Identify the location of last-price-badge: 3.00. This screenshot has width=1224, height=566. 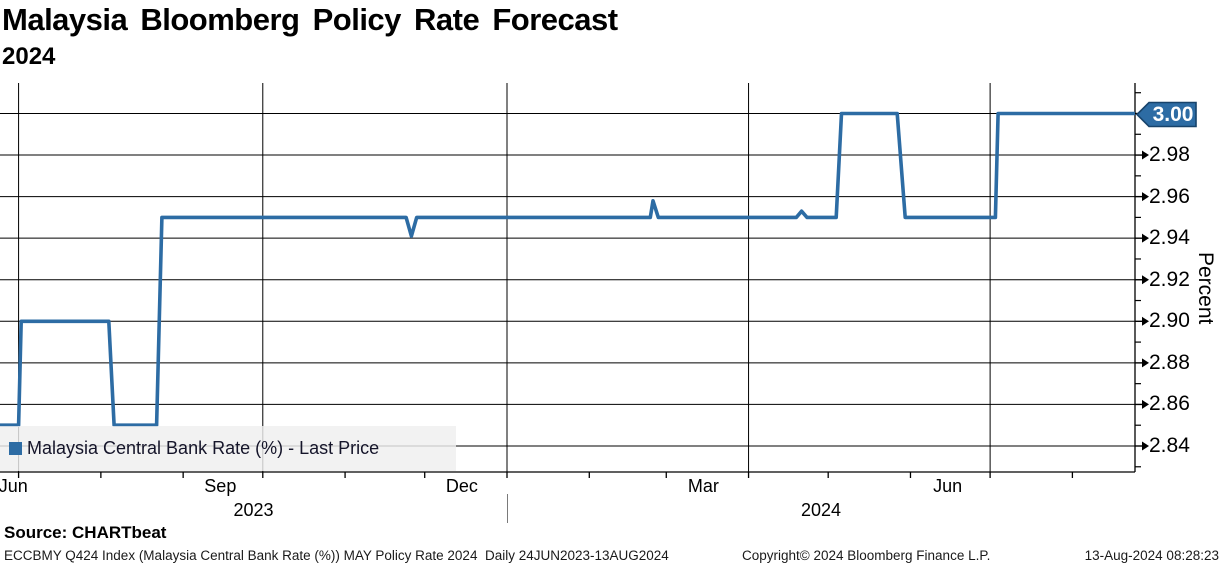
(1167, 114).